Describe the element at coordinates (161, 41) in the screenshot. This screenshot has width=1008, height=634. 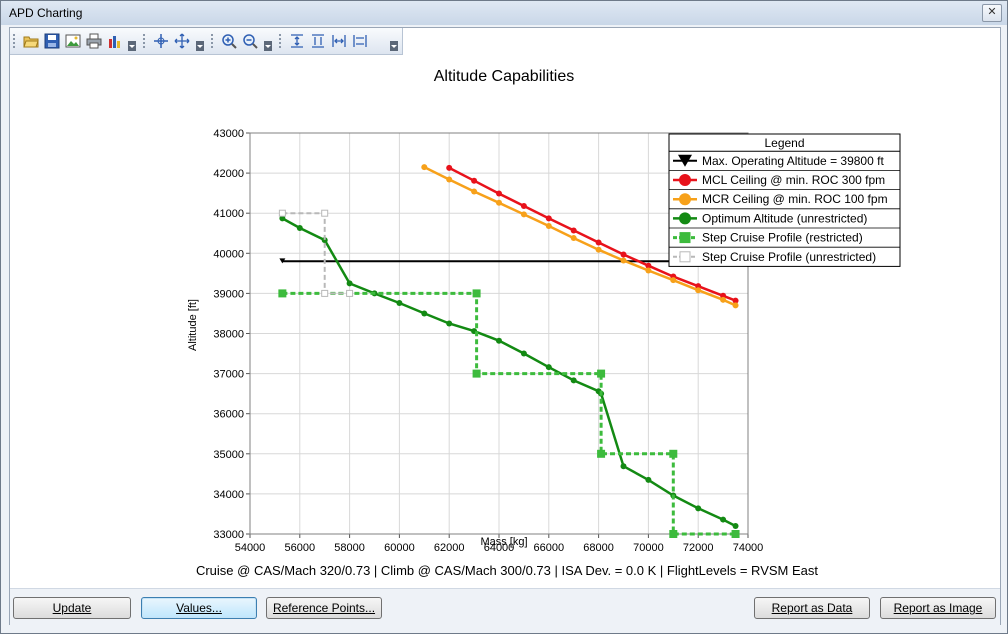
I see `pan-icon` at that location.